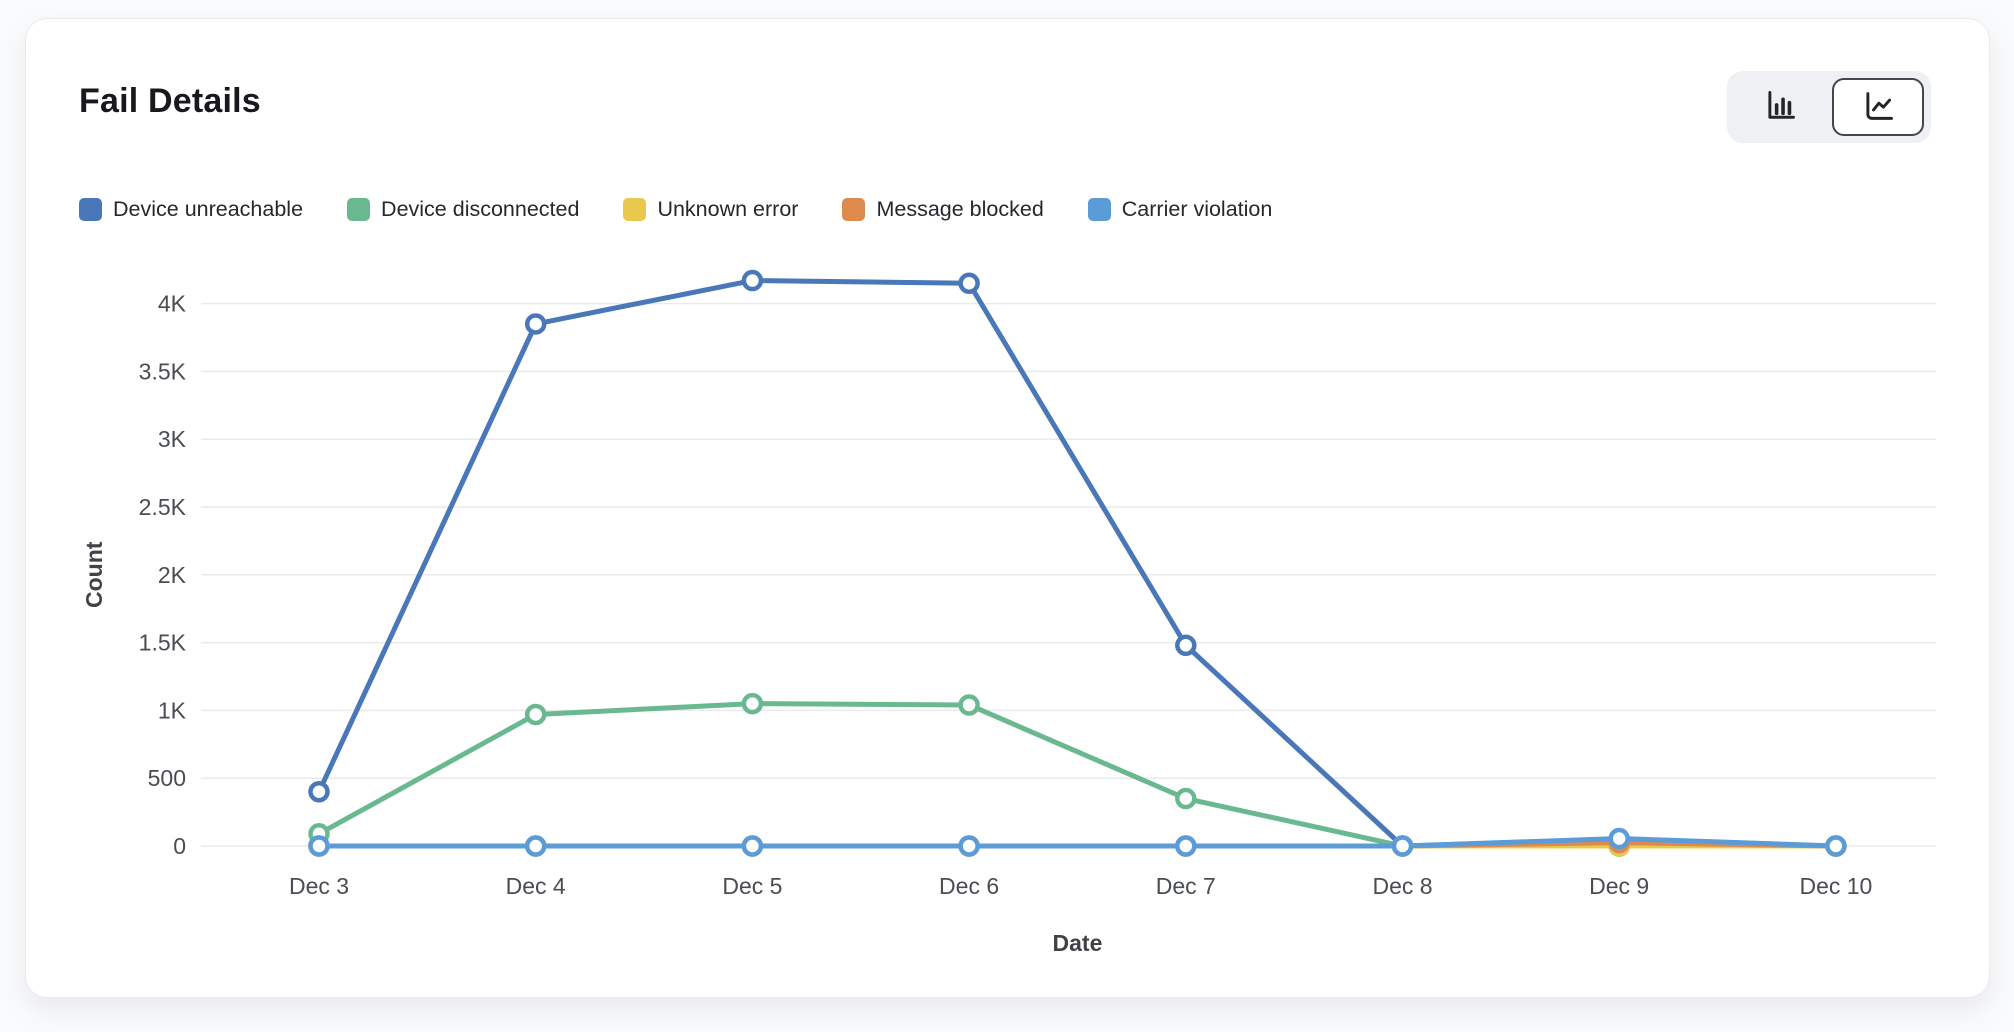 The image size is (2014, 1032). Describe the element at coordinates (1077, 842) in the screenshot. I see `series-line-carrier-violation` at that location.